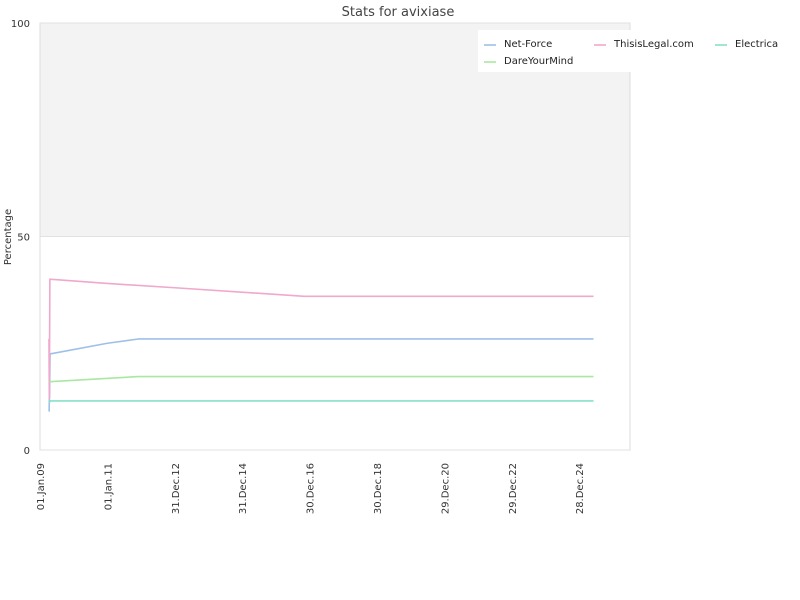 The height and width of the screenshot is (600, 800). Describe the element at coordinates (538, 61) in the screenshot. I see `legend-entry: DareYourMind` at that location.